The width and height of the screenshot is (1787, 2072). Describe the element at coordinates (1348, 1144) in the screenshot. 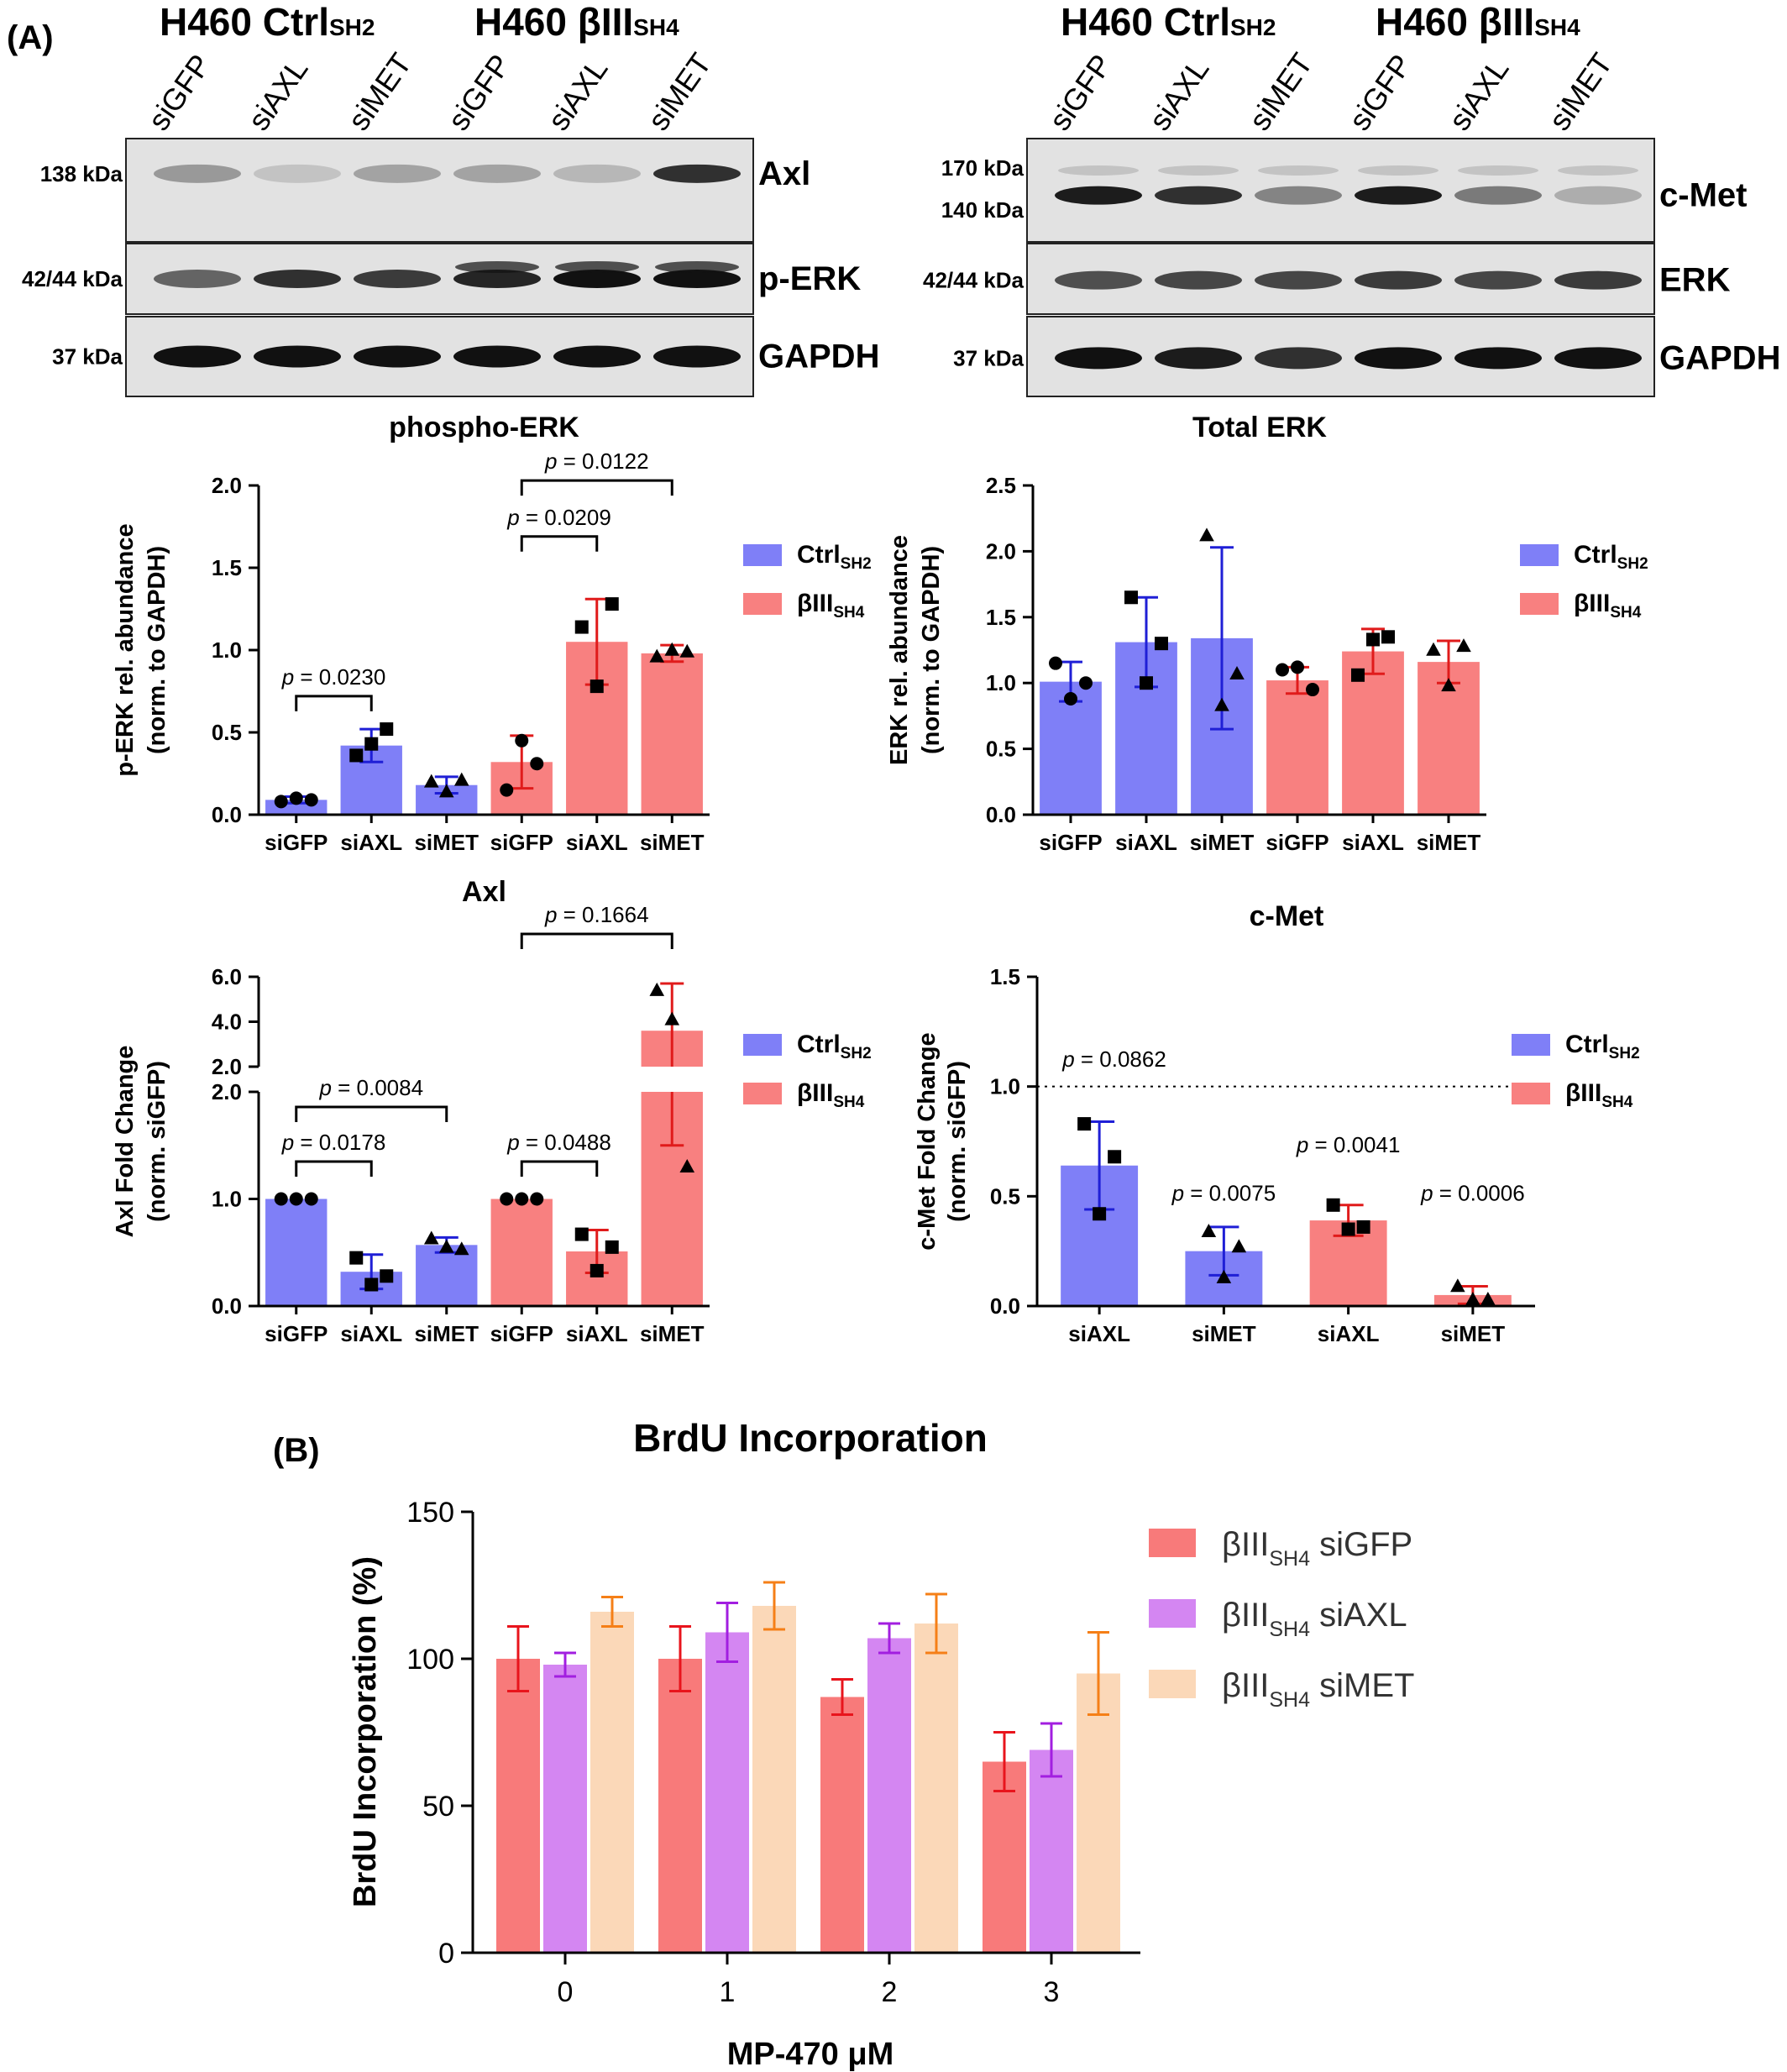

I see `p-value-label: p = 0.0041` at that location.